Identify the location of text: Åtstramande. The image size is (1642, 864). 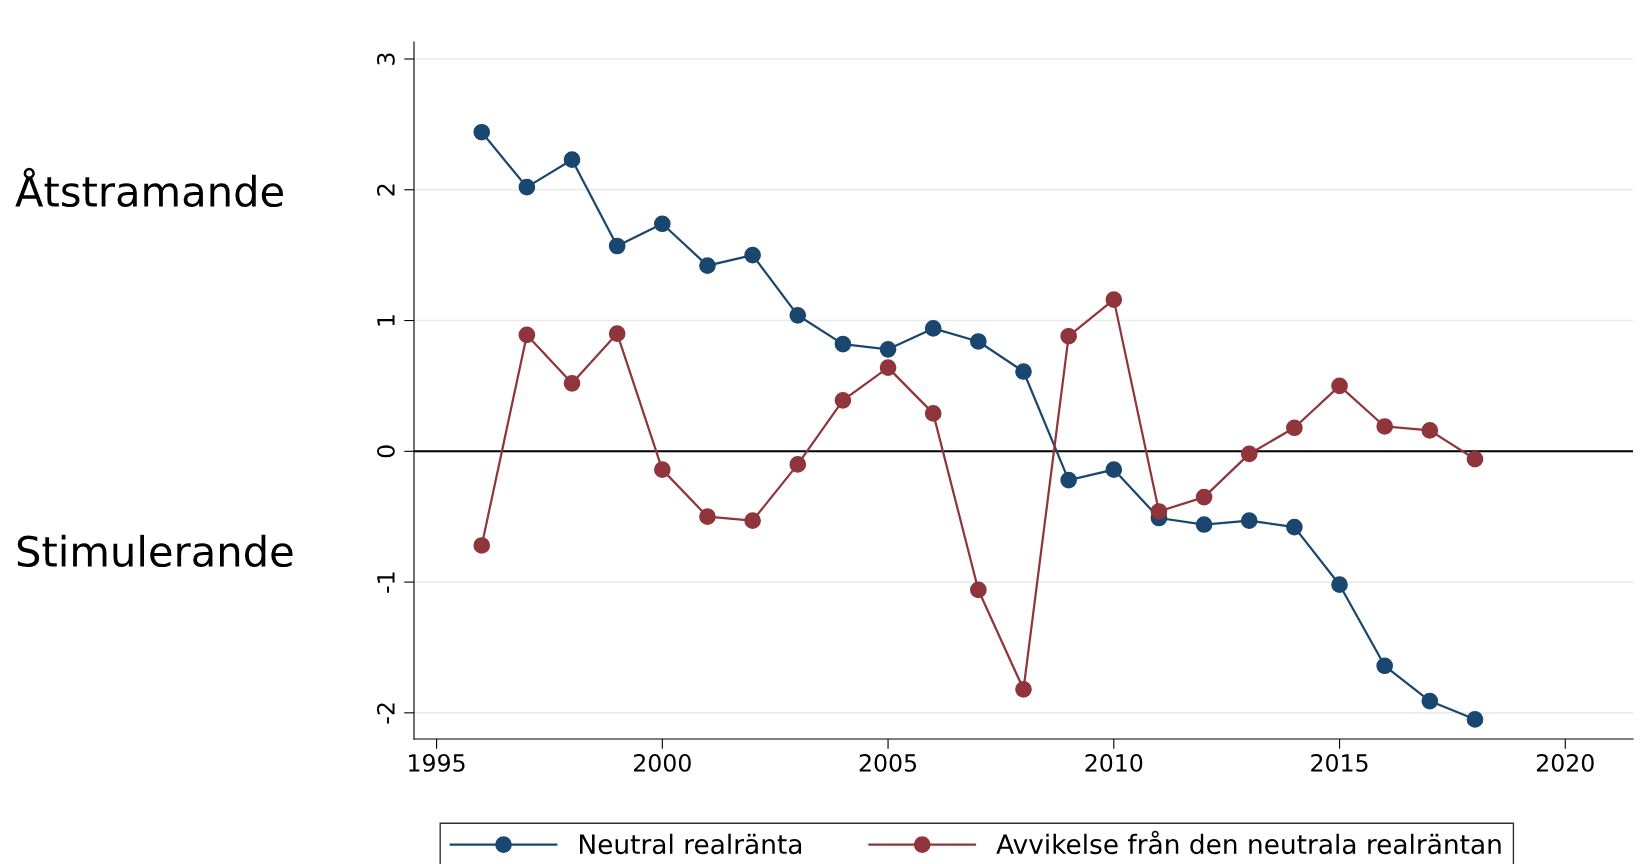
(149, 187).